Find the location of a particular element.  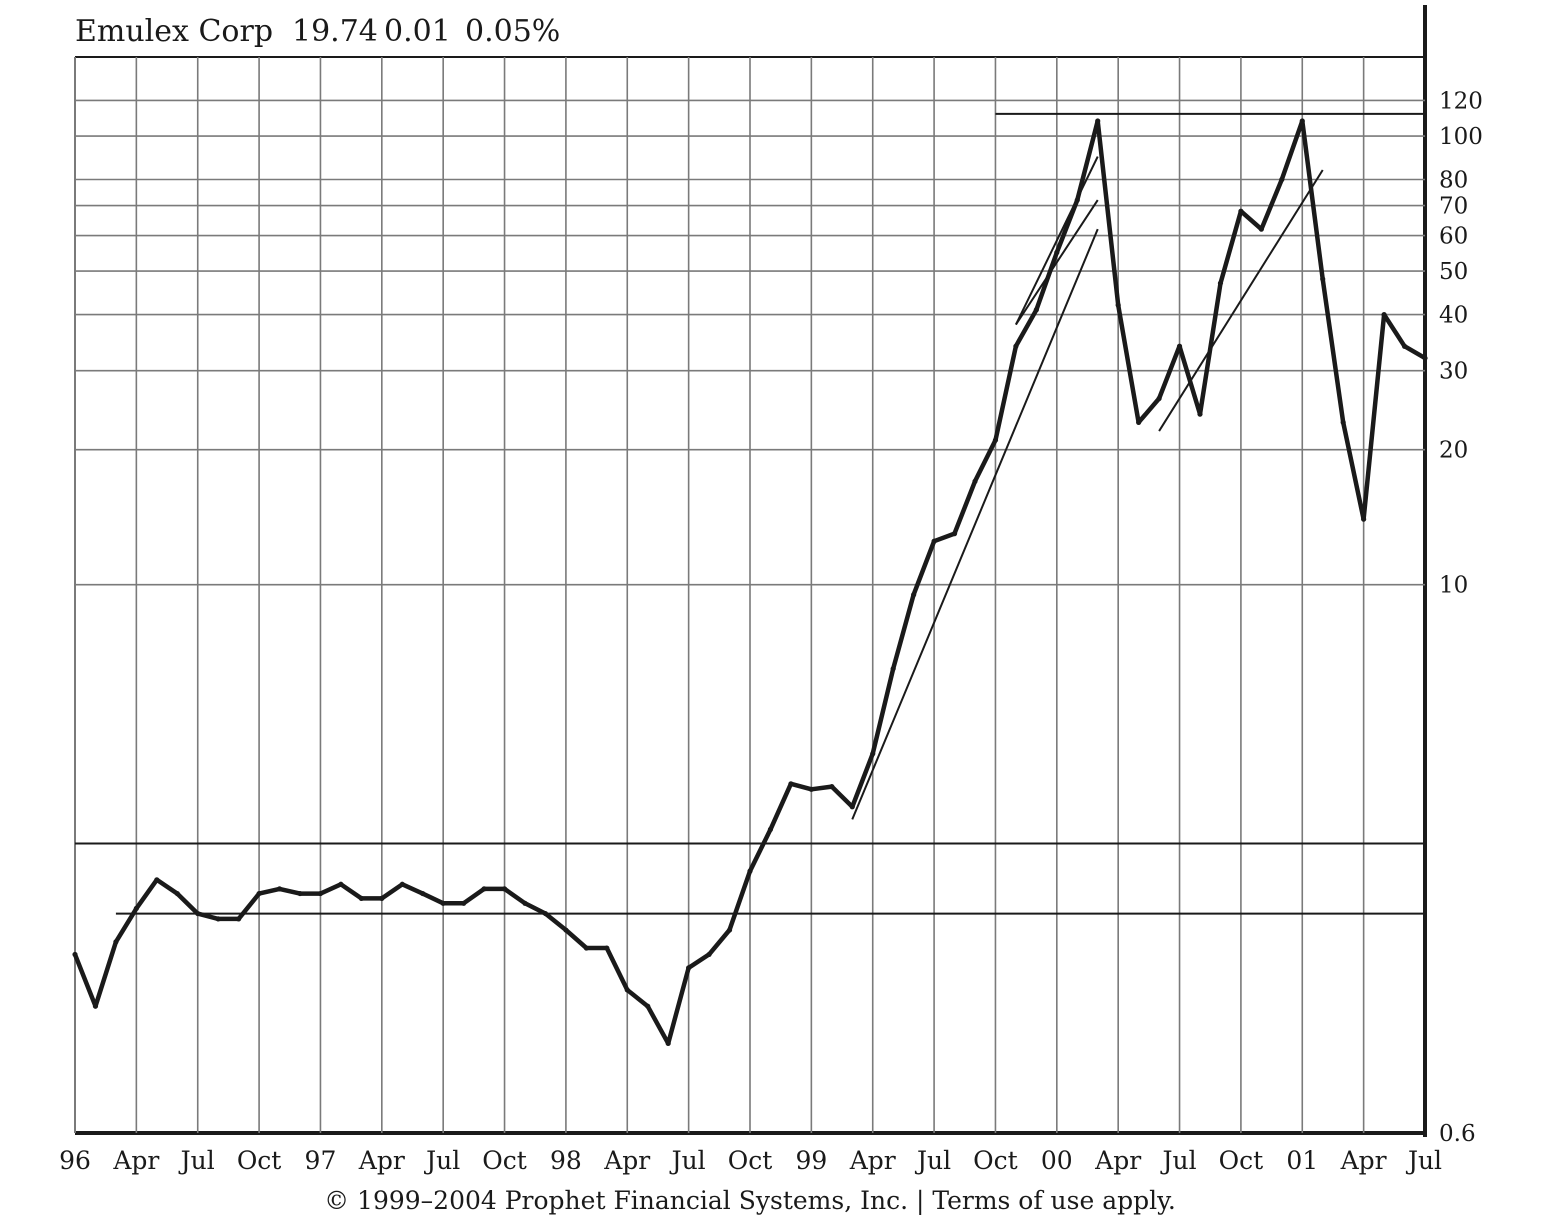

y-tick-label: 100 is located at coordinates (1461, 137).